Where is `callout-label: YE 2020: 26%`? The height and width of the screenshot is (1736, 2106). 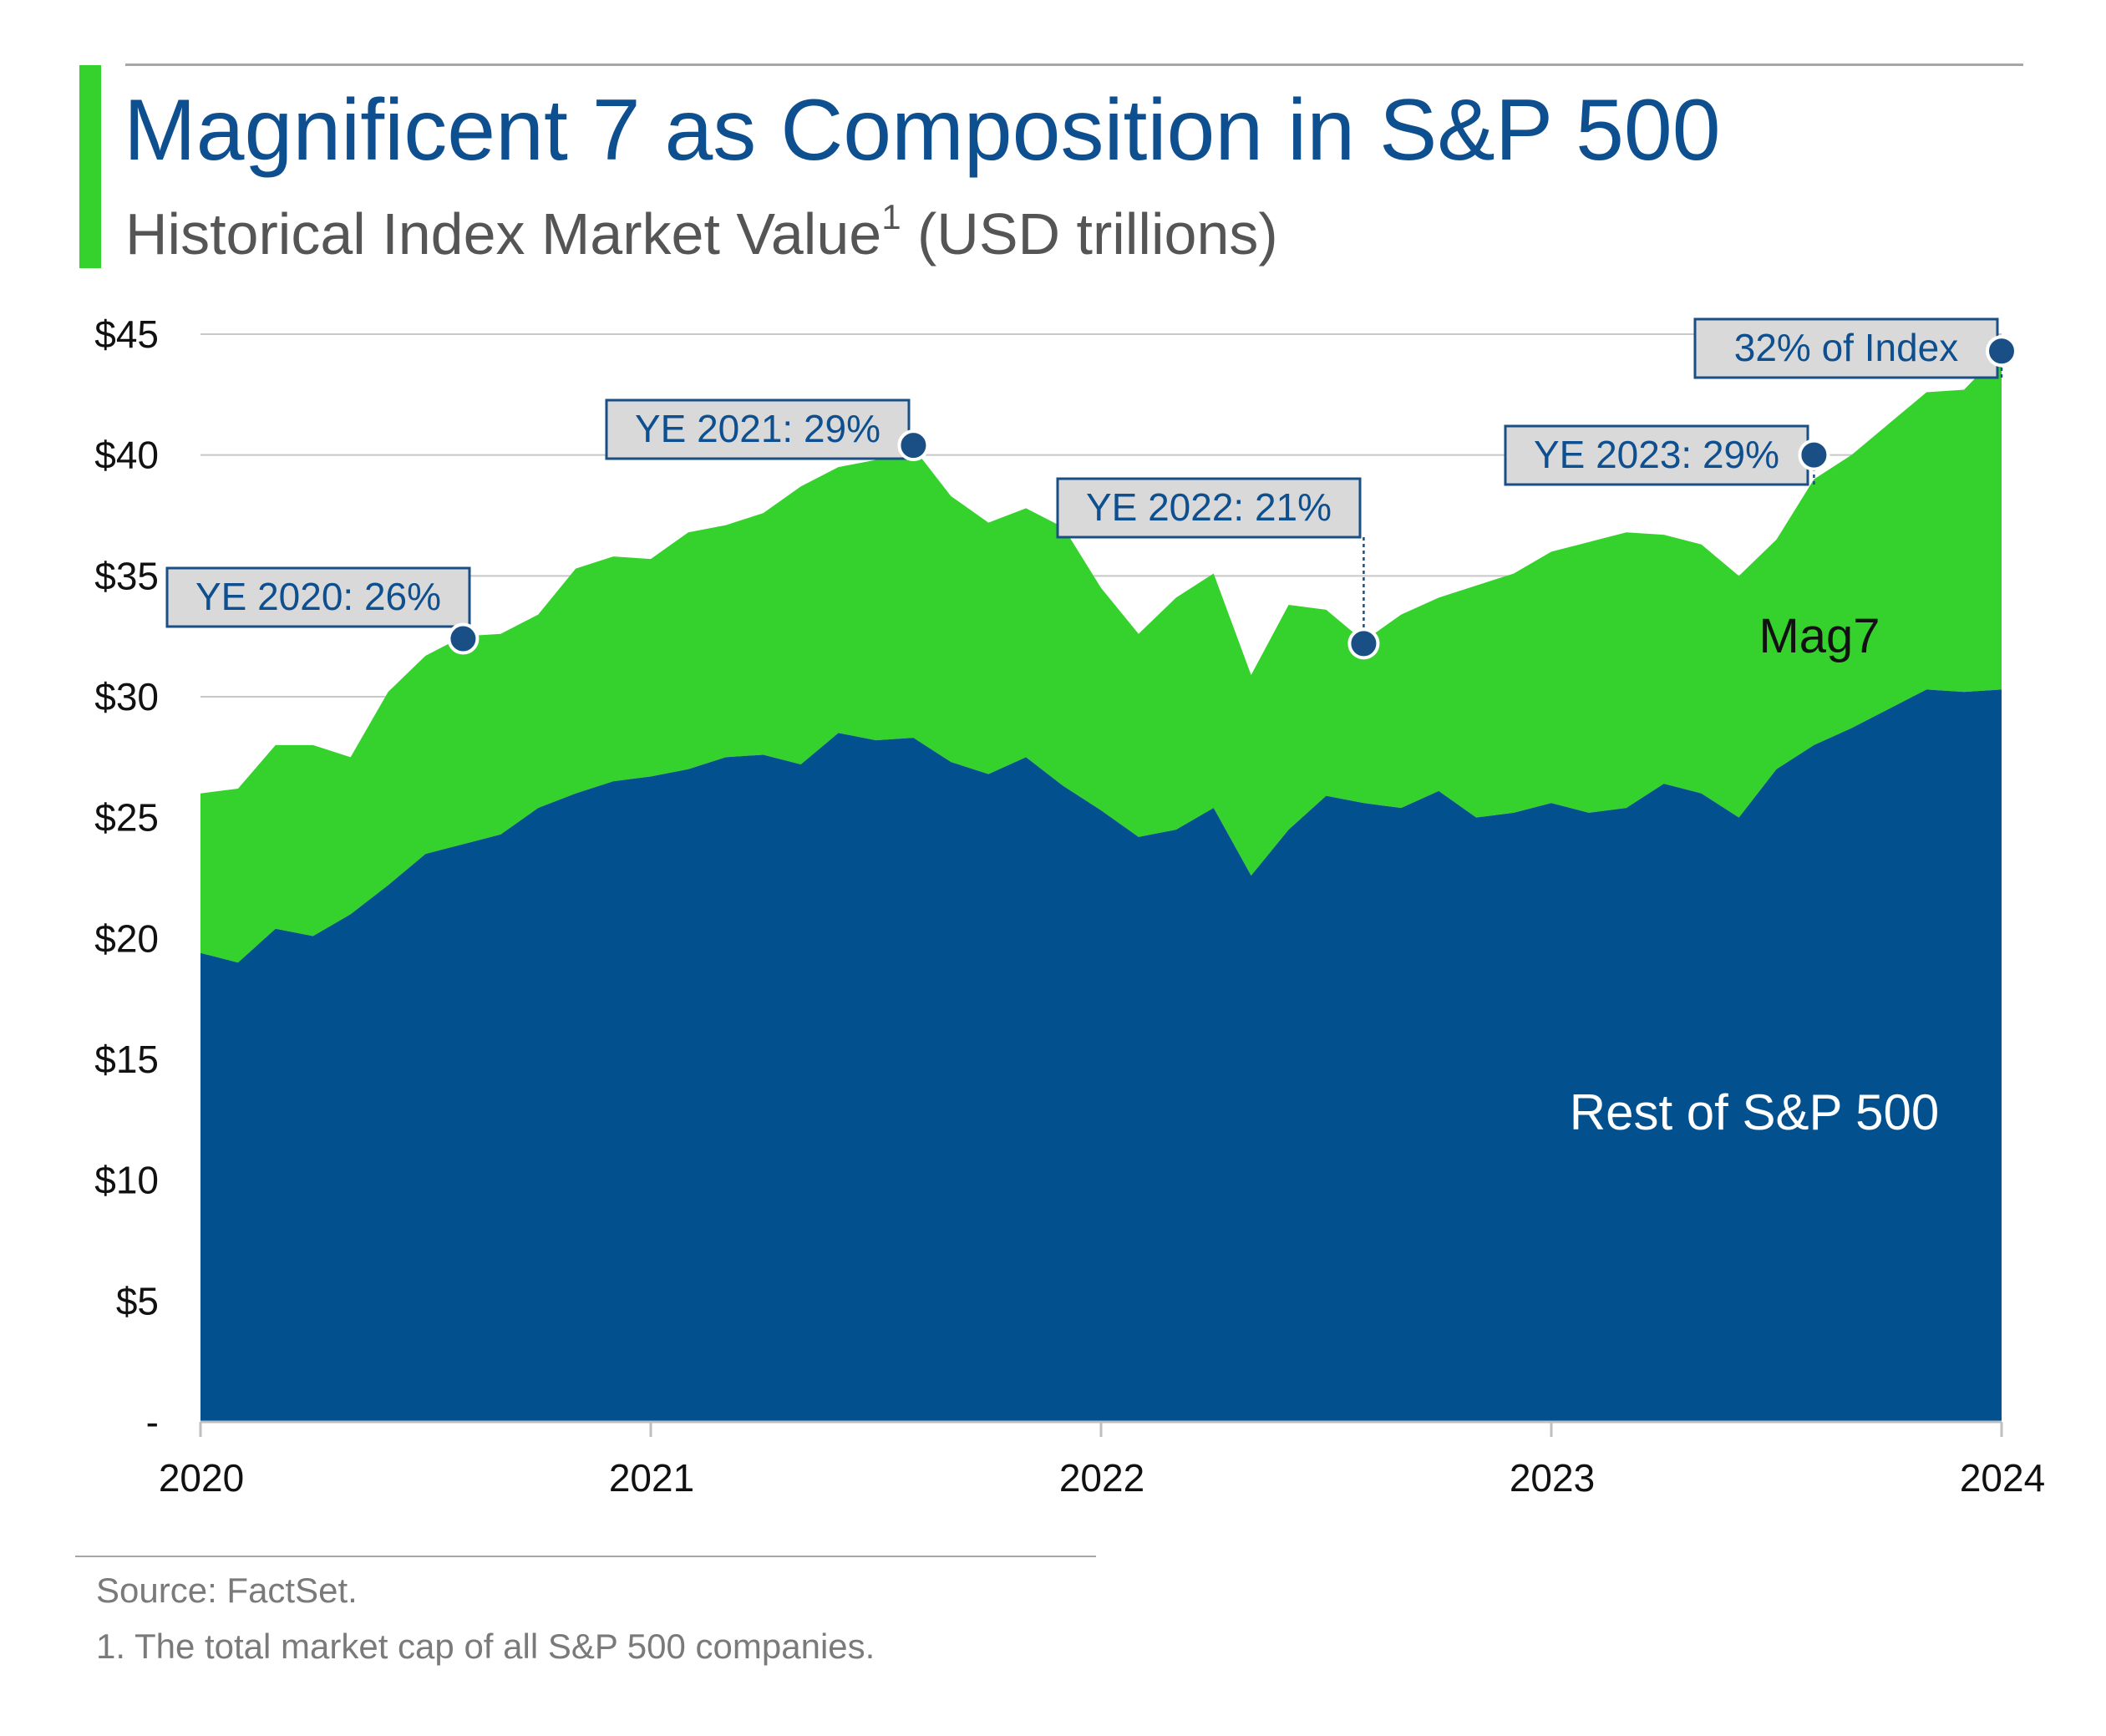 callout-label: YE 2020: 26% is located at coordinates (318, 596).